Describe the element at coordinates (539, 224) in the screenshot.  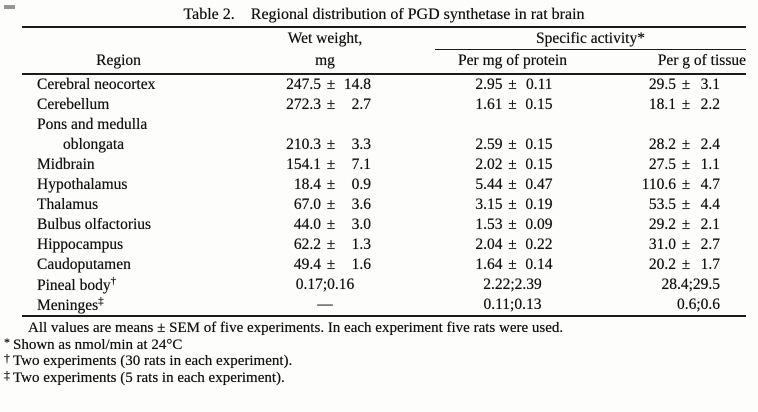
I see `cell-error: 0.09` at that location.